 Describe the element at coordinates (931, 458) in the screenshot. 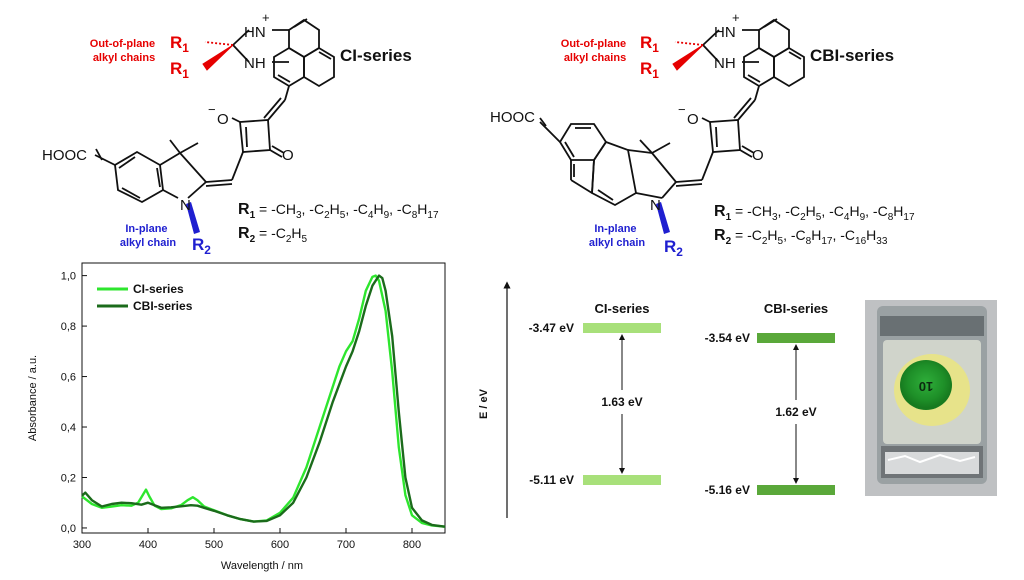

I see `silver-contact-sheen` at that location.